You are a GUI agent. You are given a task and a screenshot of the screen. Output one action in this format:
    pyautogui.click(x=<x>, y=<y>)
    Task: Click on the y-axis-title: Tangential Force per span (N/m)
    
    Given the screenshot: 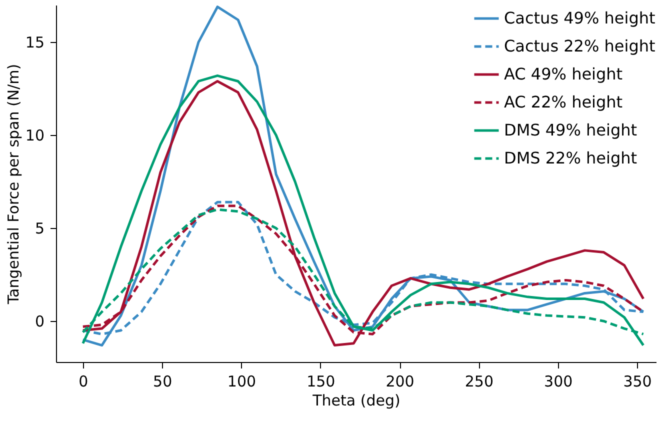 What is the action you would take?
    pyautogui.click(x=13, y=185)
    